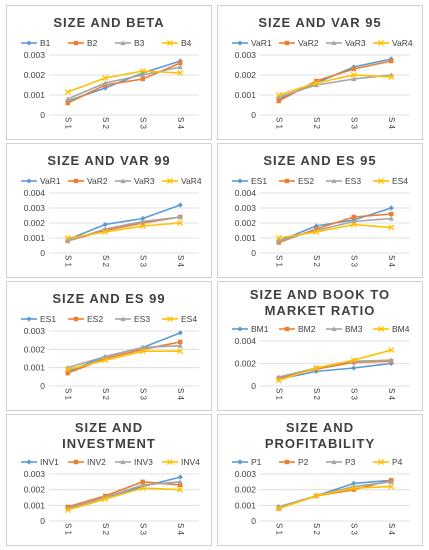  Describe the element at coordinates (49, 462) in the screenshot. I see `legend-label: INV1` at that location.